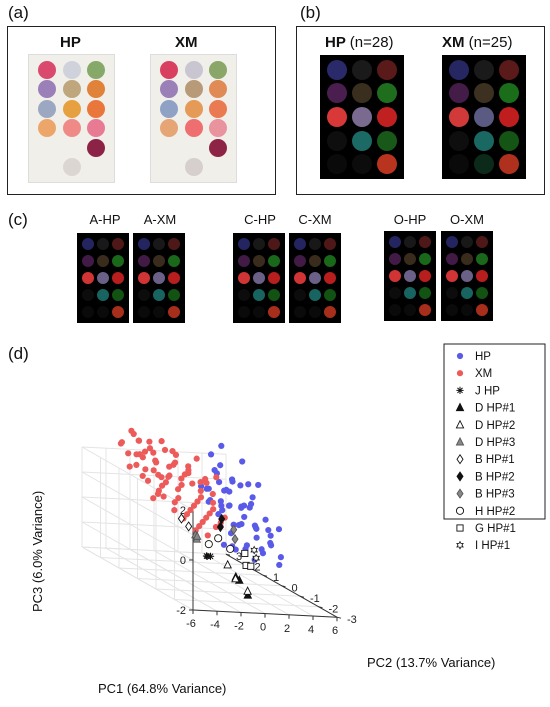 This screenshot has width=550, height=707. What do you see at coordinates (18, 353) in the screenshot?
I see `panel-d-label: (d)` at bounding box center [18, 353].